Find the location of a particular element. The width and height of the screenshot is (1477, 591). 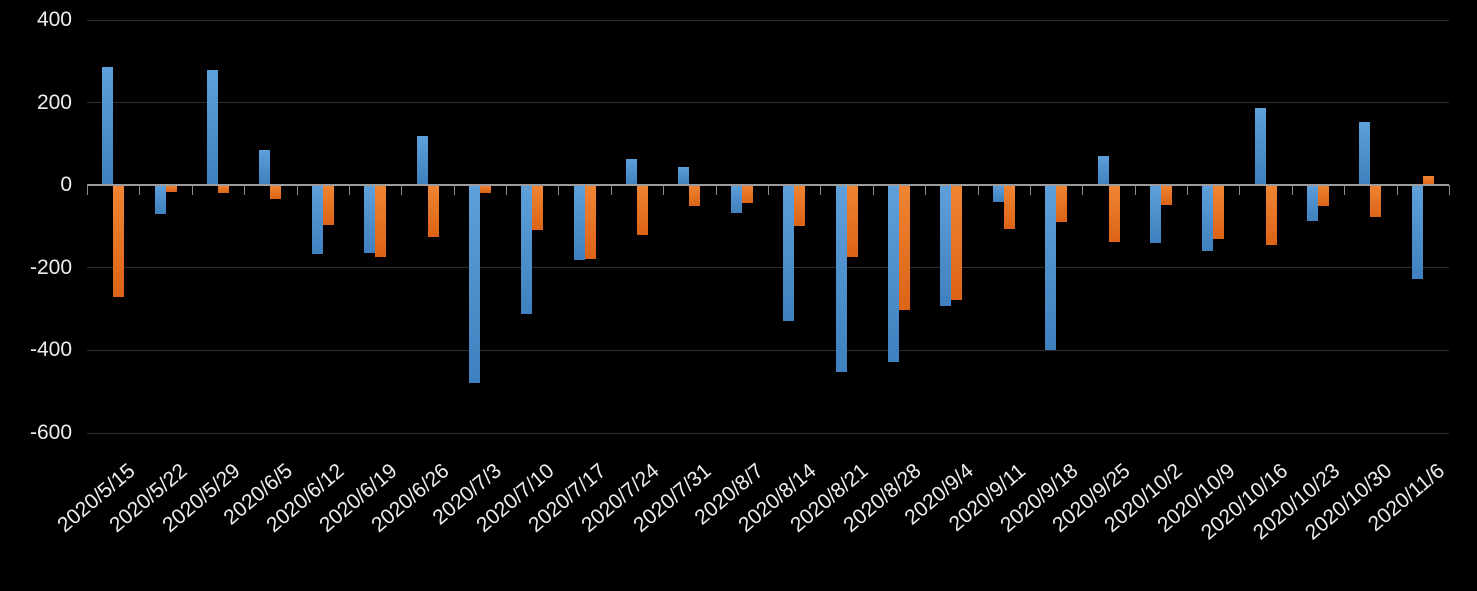

y-axis-tick-label: -400 is located at coordinates (50, 350).